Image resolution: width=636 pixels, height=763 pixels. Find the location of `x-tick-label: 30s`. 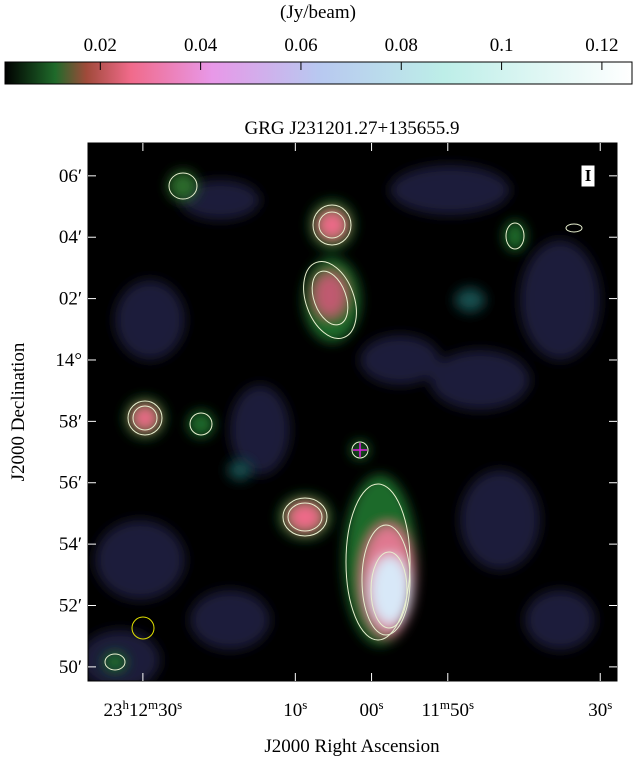

x-tick-label: 30s is located at coordinates (600, 709).